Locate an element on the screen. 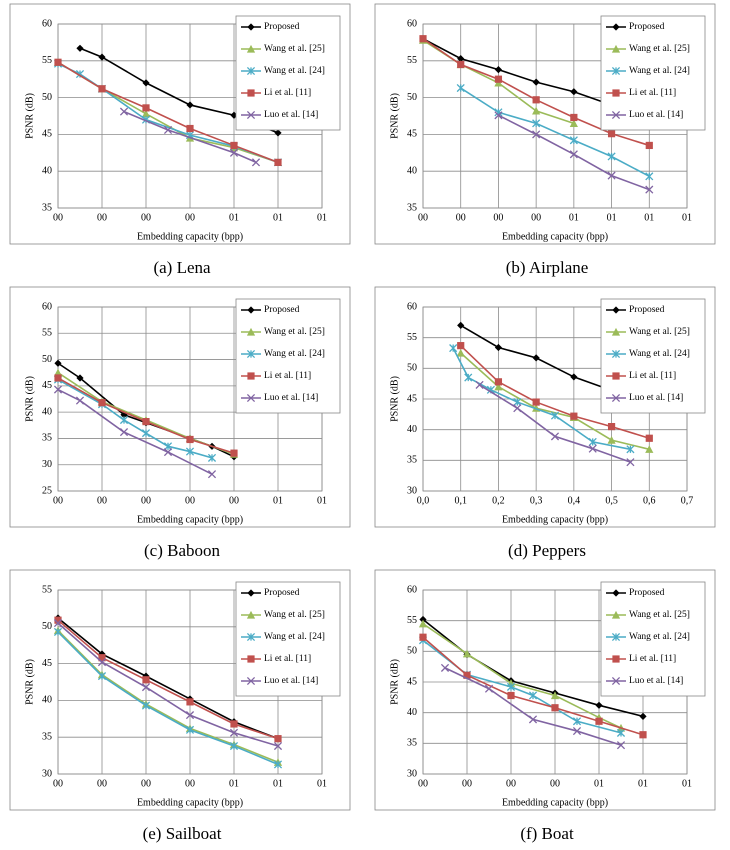 This screenshot has height=850, width=730. panel-frame is located at coordinates (180, 690).